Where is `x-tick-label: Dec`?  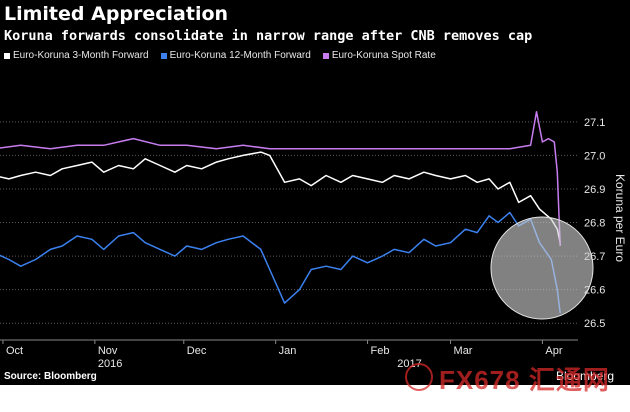
x-tick-label: Dec is located at coordinates (197, 351).